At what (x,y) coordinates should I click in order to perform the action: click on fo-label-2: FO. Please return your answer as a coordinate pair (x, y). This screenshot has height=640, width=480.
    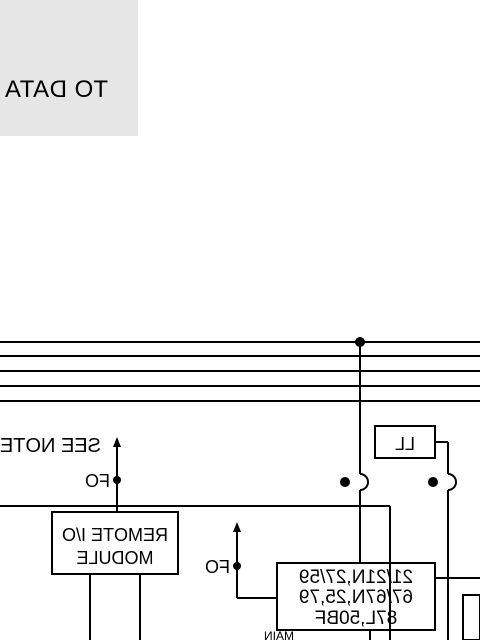
    Looking at the image, I should click on (217, 567).